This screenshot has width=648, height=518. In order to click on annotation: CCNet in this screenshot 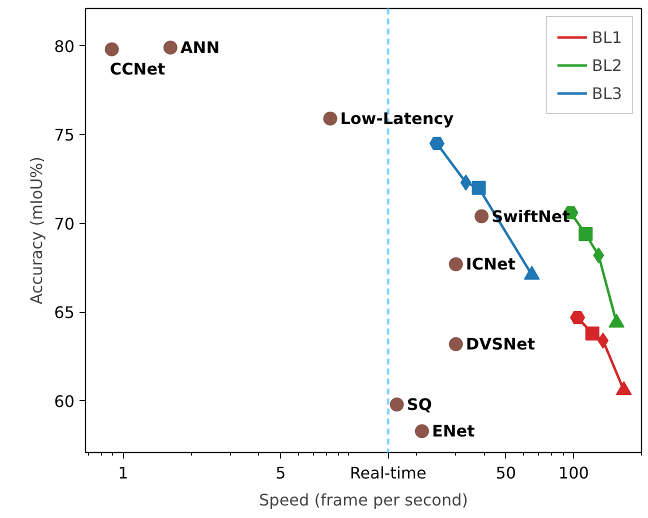, I will do `click(138, 68)`.